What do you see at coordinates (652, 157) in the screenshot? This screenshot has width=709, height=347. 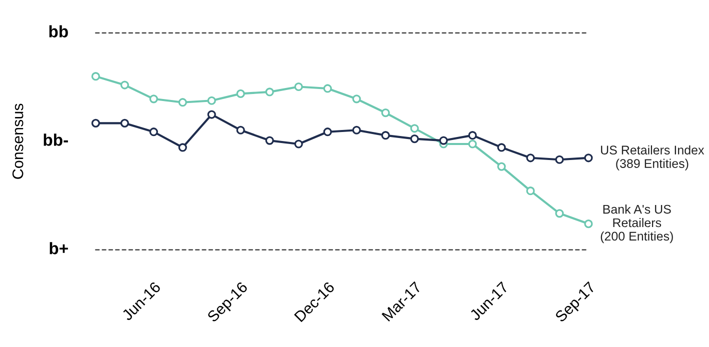 I see `series-label: US Retailers Index (389 Entities)` at bounding box center [652, 157].